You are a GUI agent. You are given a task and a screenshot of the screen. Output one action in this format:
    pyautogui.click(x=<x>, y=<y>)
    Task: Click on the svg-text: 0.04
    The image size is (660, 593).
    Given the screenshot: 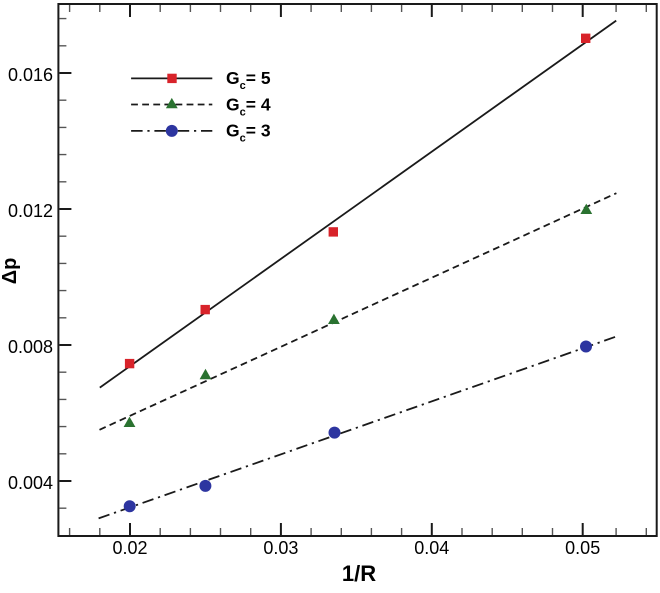 What is the action you would take?
    pyautogui.click(x=431, y=548)
    